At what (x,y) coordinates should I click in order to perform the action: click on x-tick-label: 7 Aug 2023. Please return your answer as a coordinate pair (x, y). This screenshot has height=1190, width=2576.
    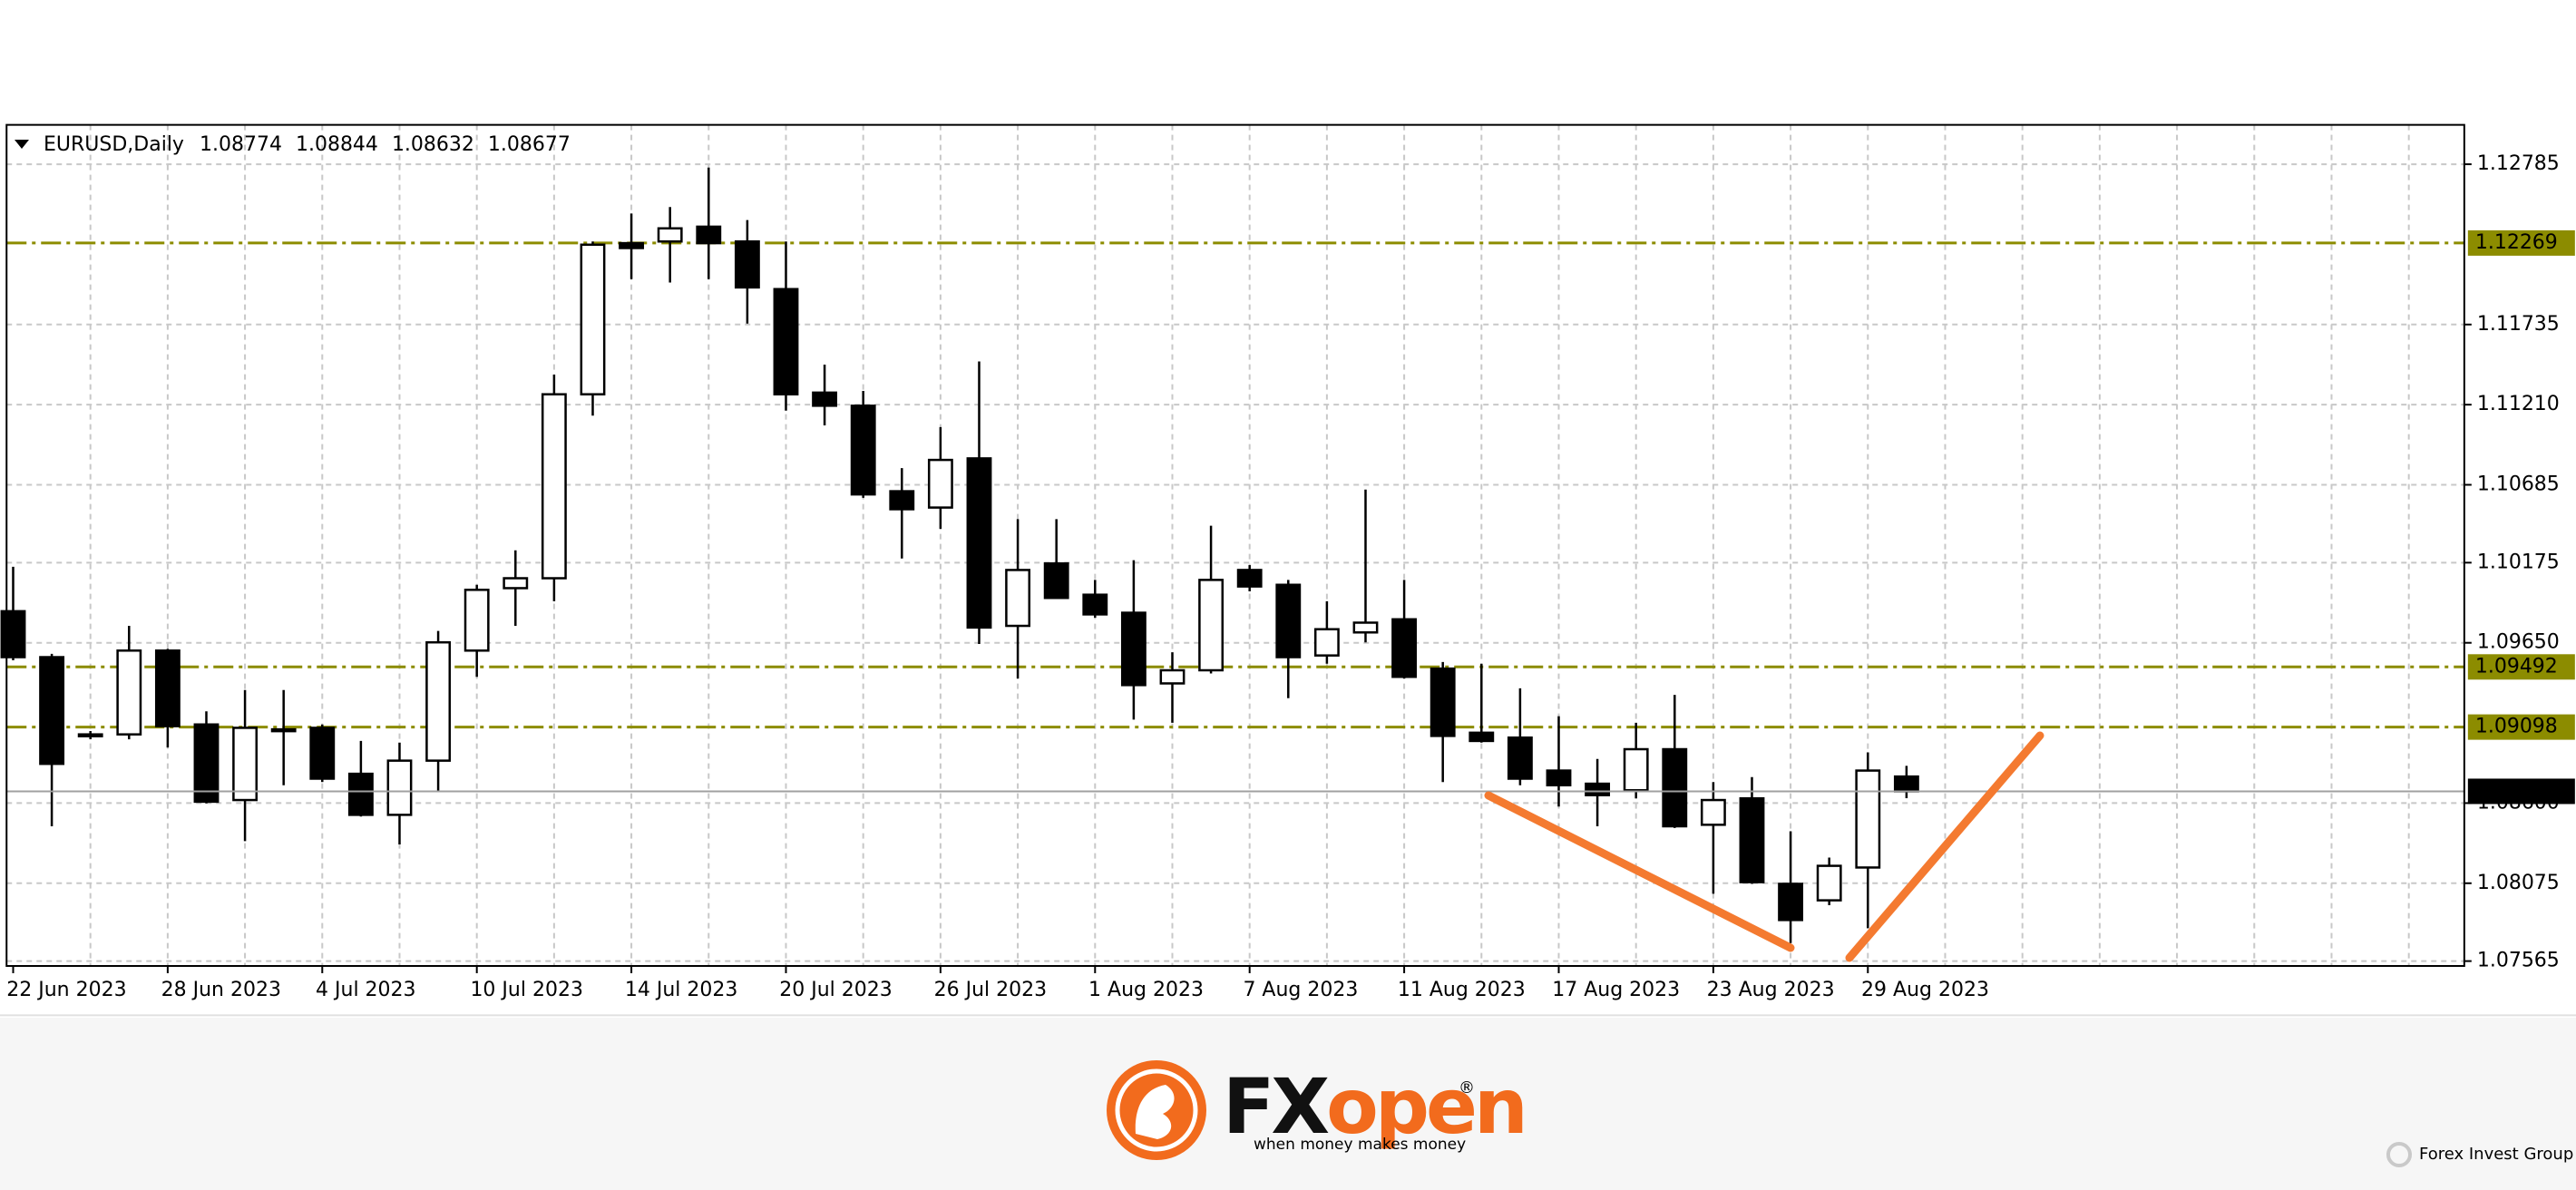
    Looking at the image, I should click on (1300, 990).